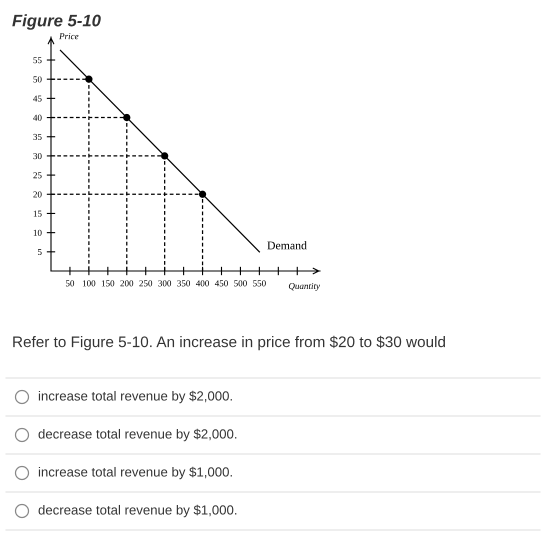 This screenshot has height=537, width=542. Describe the element at coordinates (37, 117) in the screenshot. I see `y-tick-label: 40` at that location.